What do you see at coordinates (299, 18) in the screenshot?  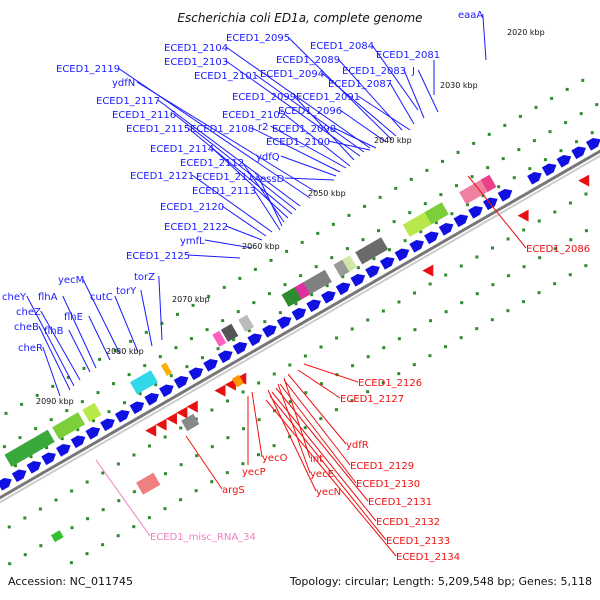 I see `map-title: Escherichia coli ED1a, complete genome` at bounding box center [299, 18].